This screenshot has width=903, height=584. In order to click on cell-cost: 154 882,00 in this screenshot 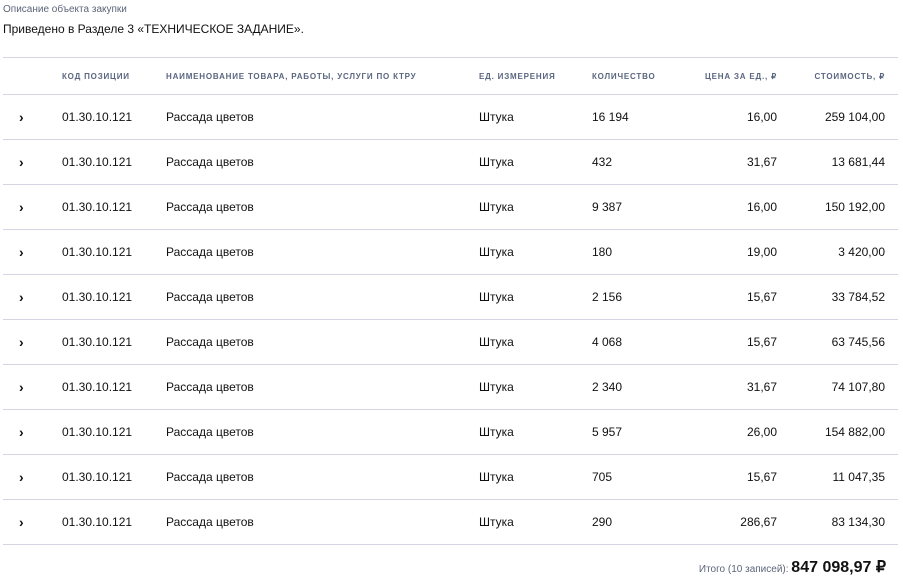, I will do `click(837, 432)`.